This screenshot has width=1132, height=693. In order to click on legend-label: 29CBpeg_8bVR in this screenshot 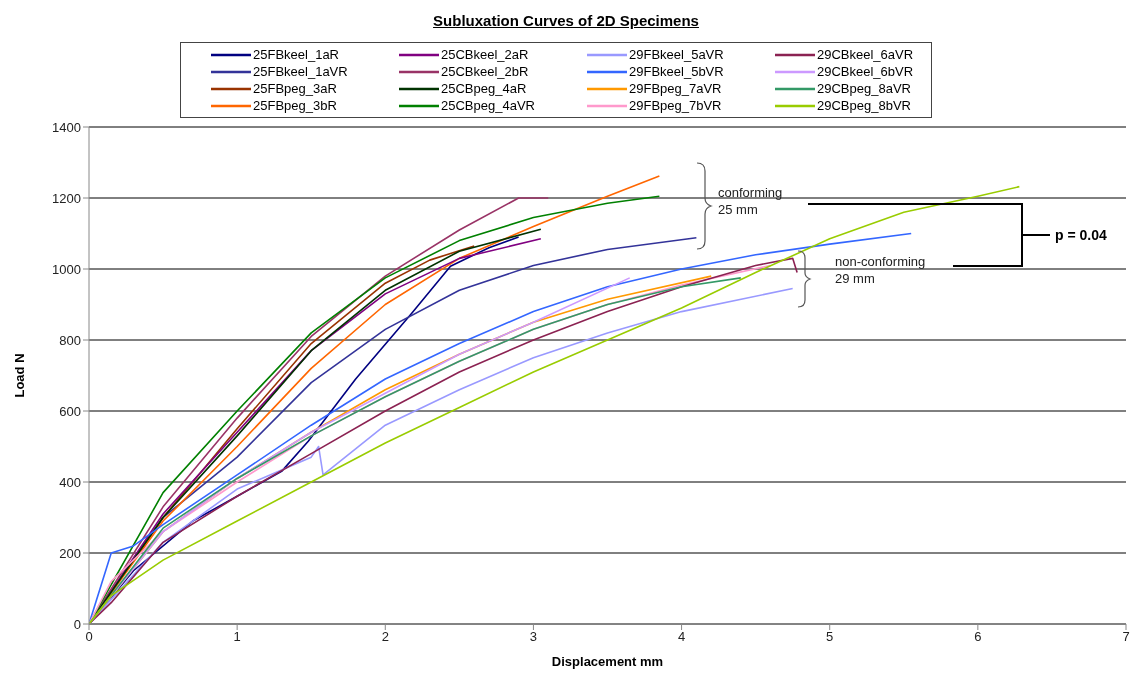, I will do `click(864, 105)`.